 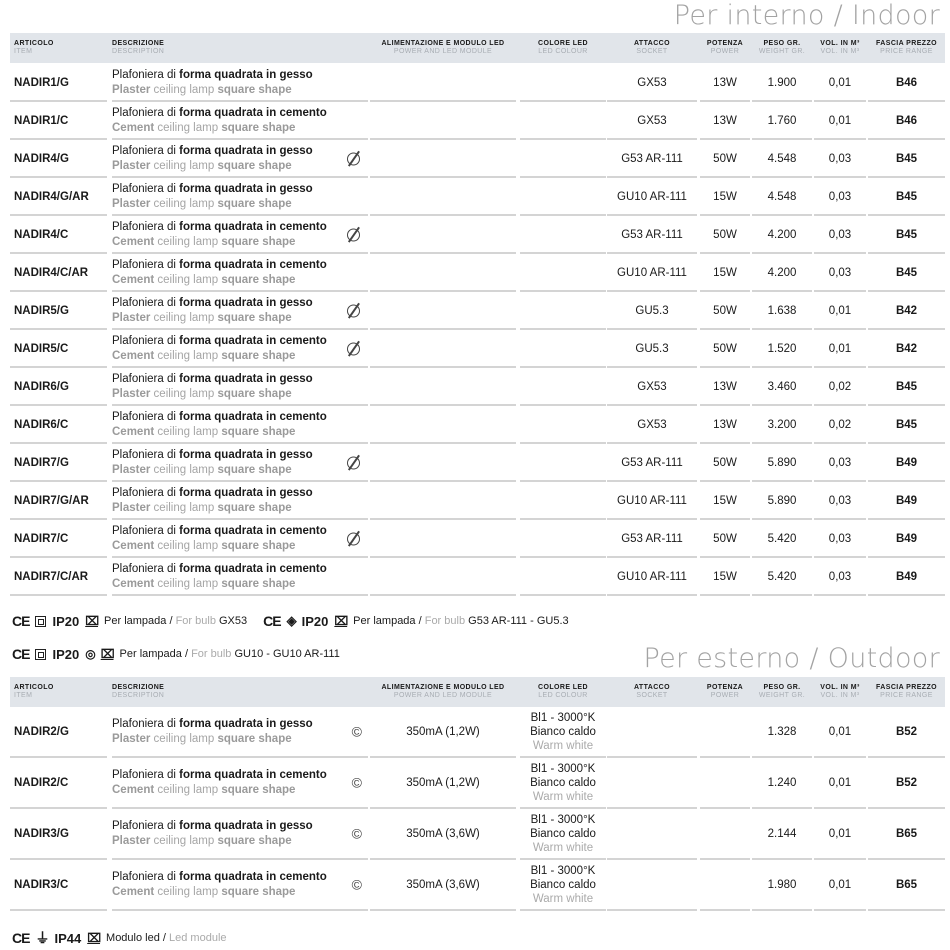 What do you see at coordinates (166, 938) in the screenshot?
I see `cert-text: Modulo led / Led module` at bounding box center [166, 938].